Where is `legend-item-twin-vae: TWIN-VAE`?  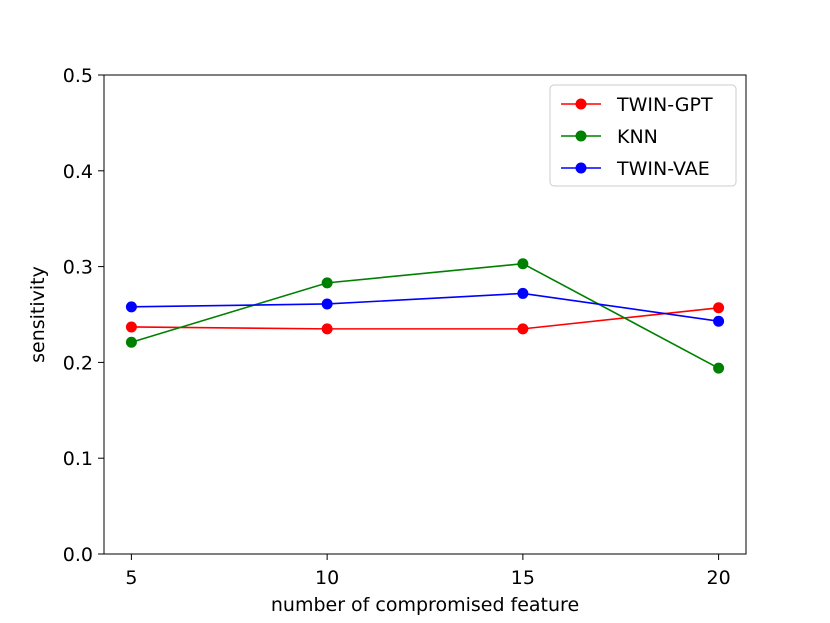
legend-item-twin-vae: TWIN-VAE is located at coordinates (635, 169).